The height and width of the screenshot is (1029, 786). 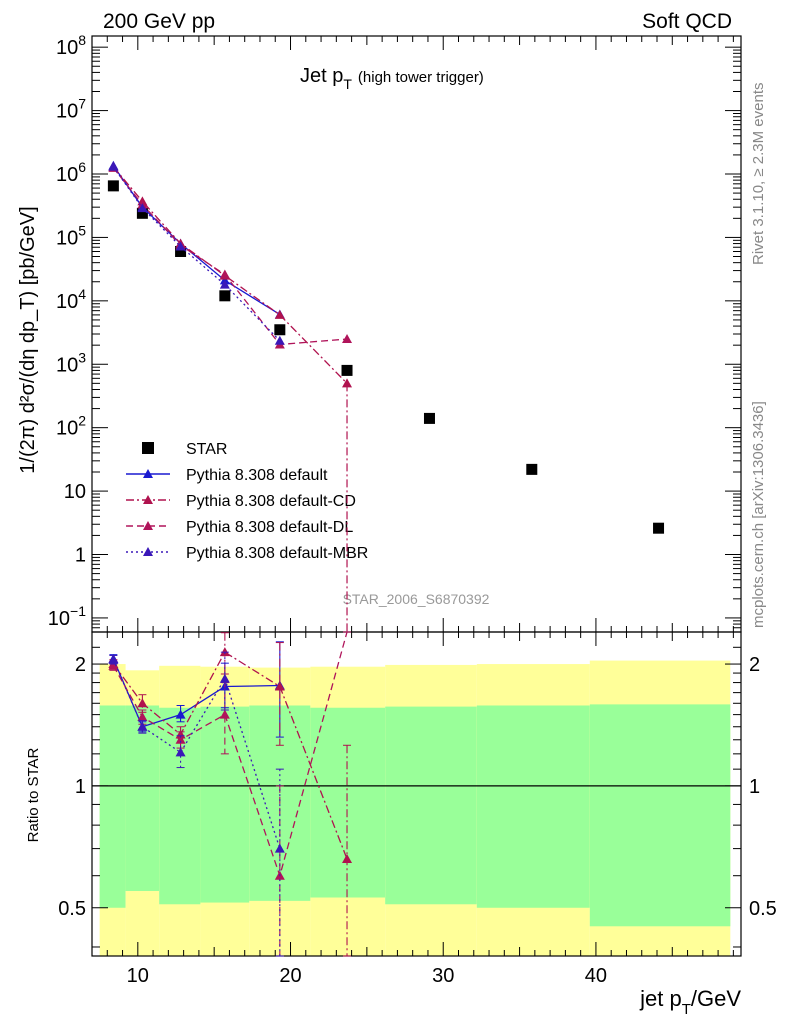 I want to click on main-y-tick-label: 10⁴, so click(x=71, y=299).